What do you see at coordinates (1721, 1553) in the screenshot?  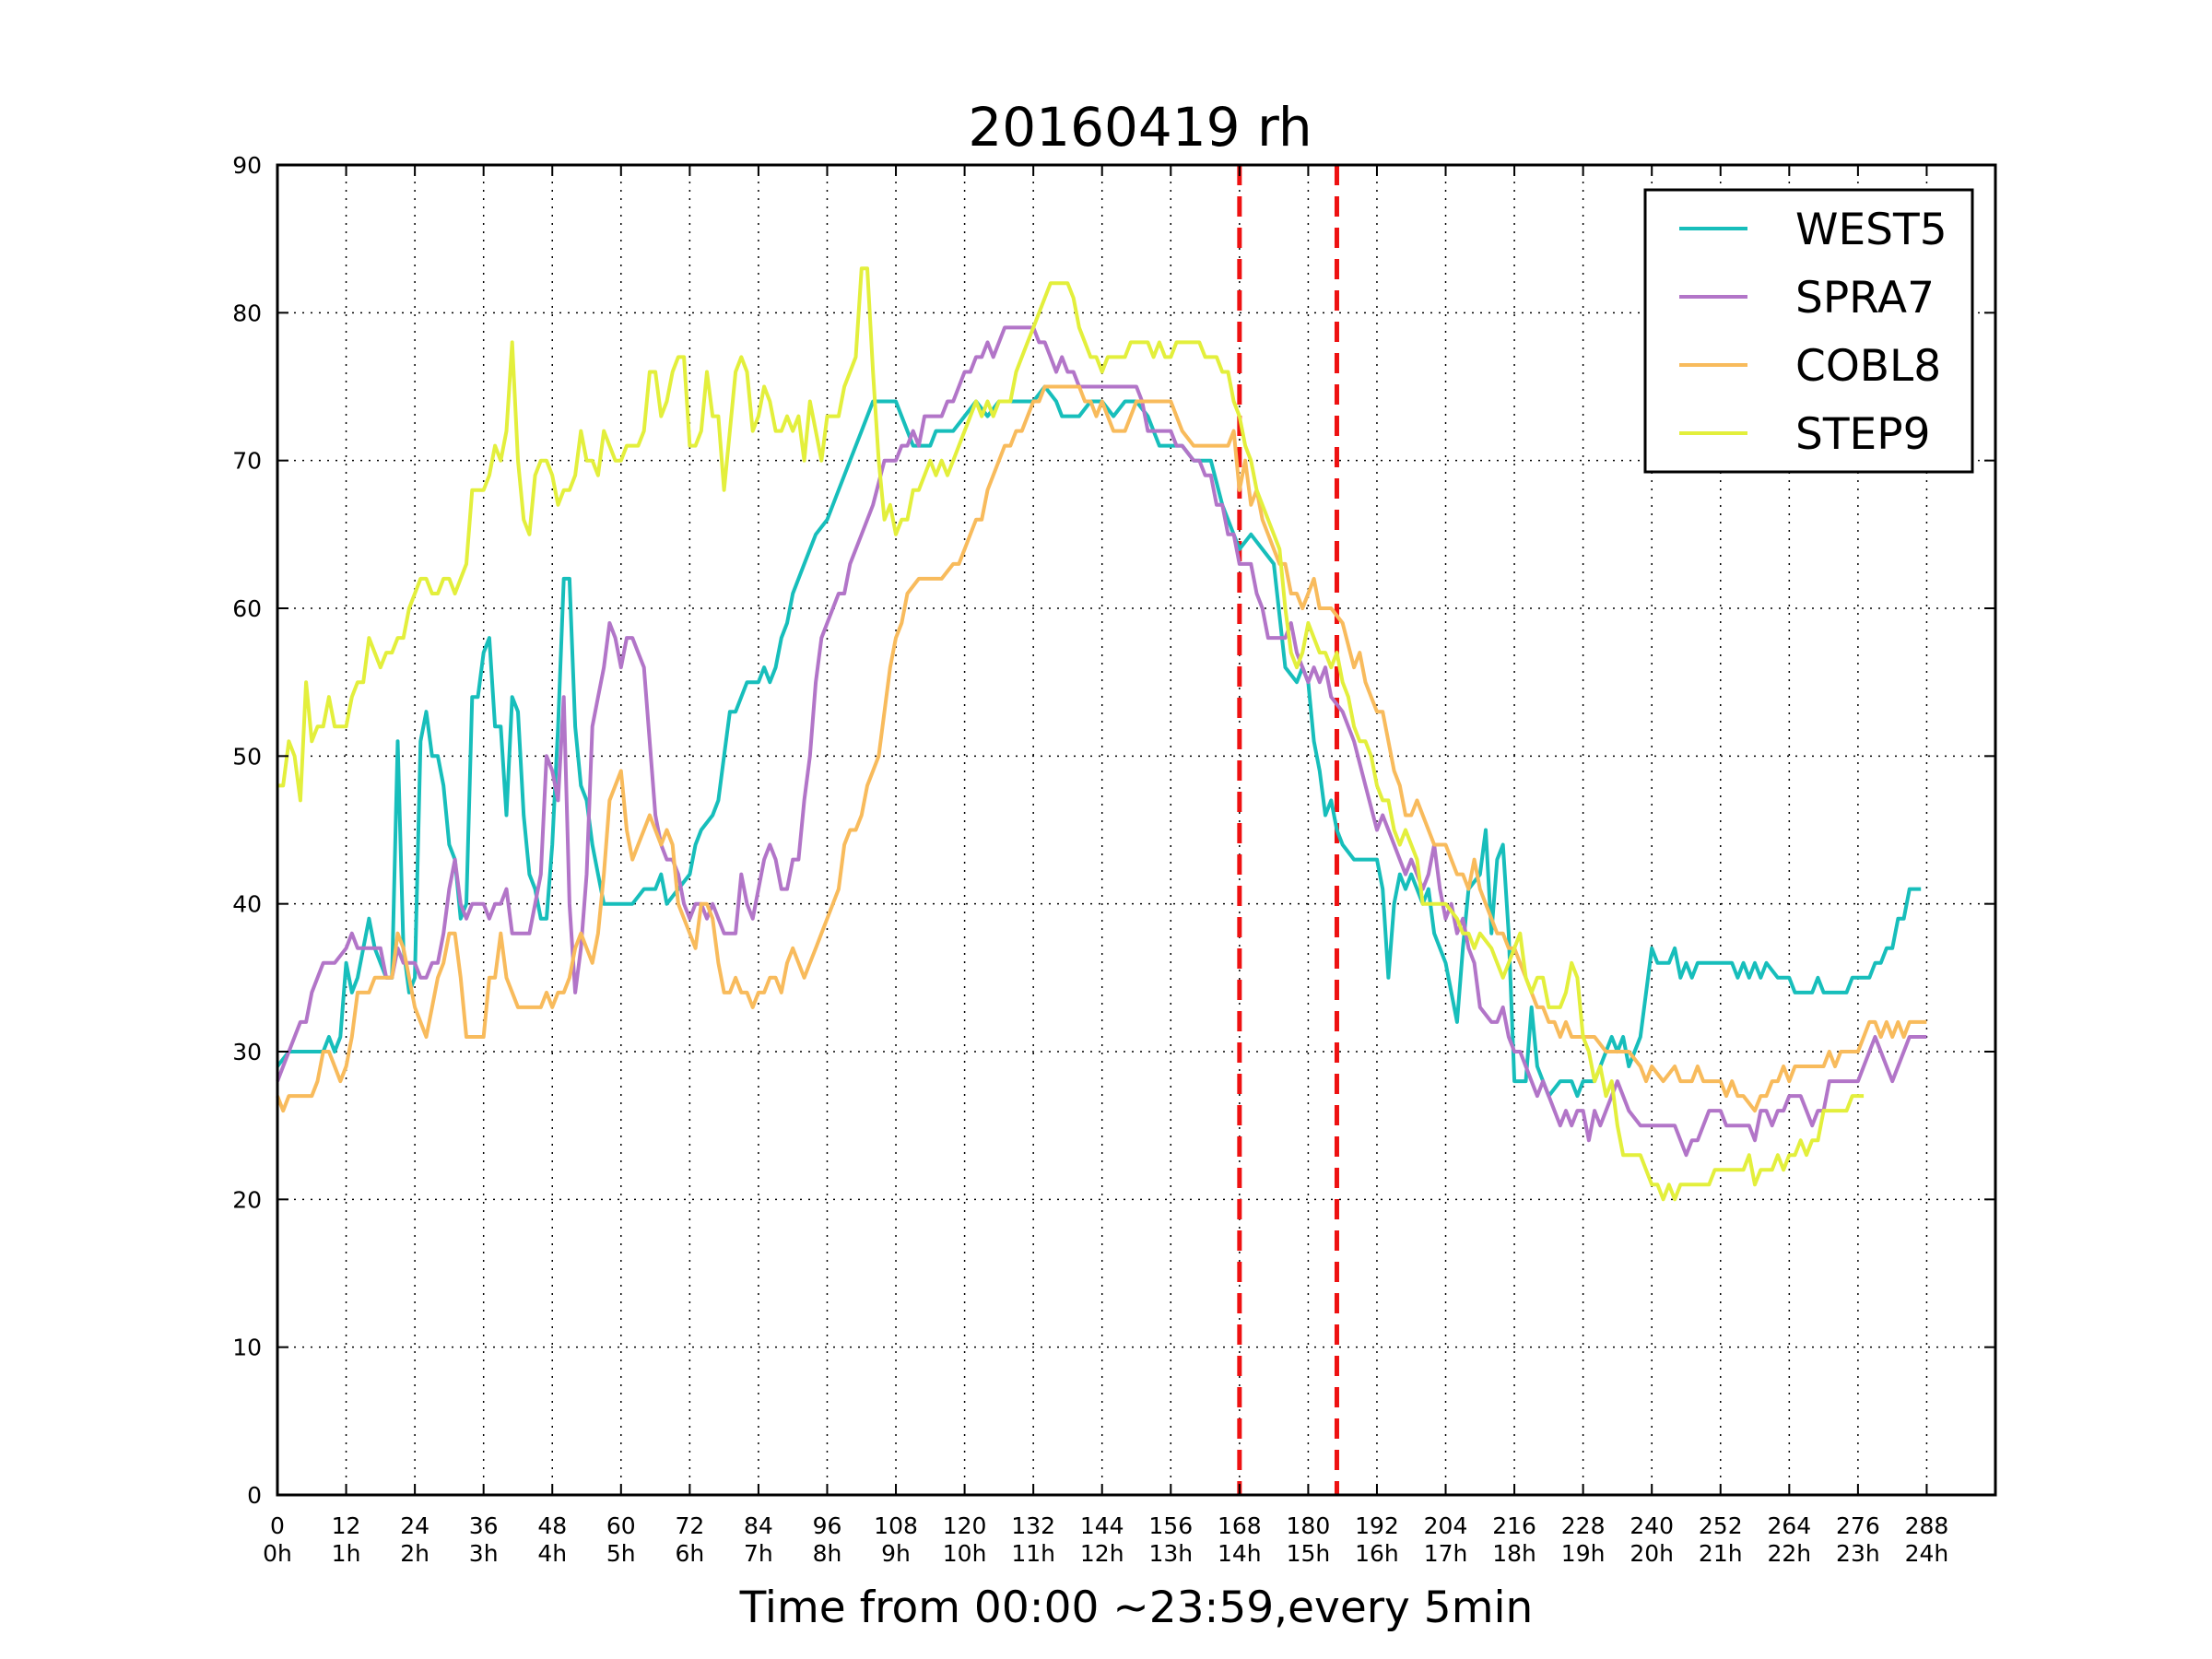 I see `x-tick-hour-label: 21h` at bounding box center [1721, 1553].